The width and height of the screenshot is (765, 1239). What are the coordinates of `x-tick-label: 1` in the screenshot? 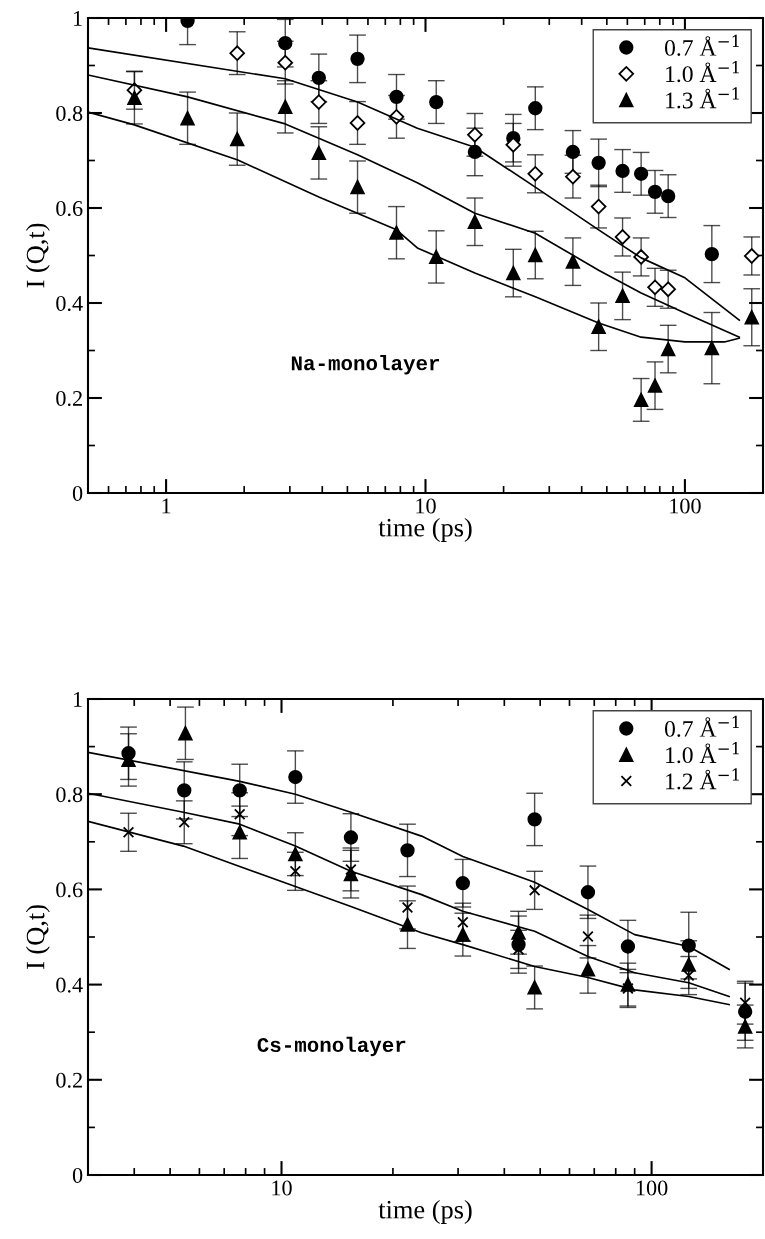 It's located at (166, 506).